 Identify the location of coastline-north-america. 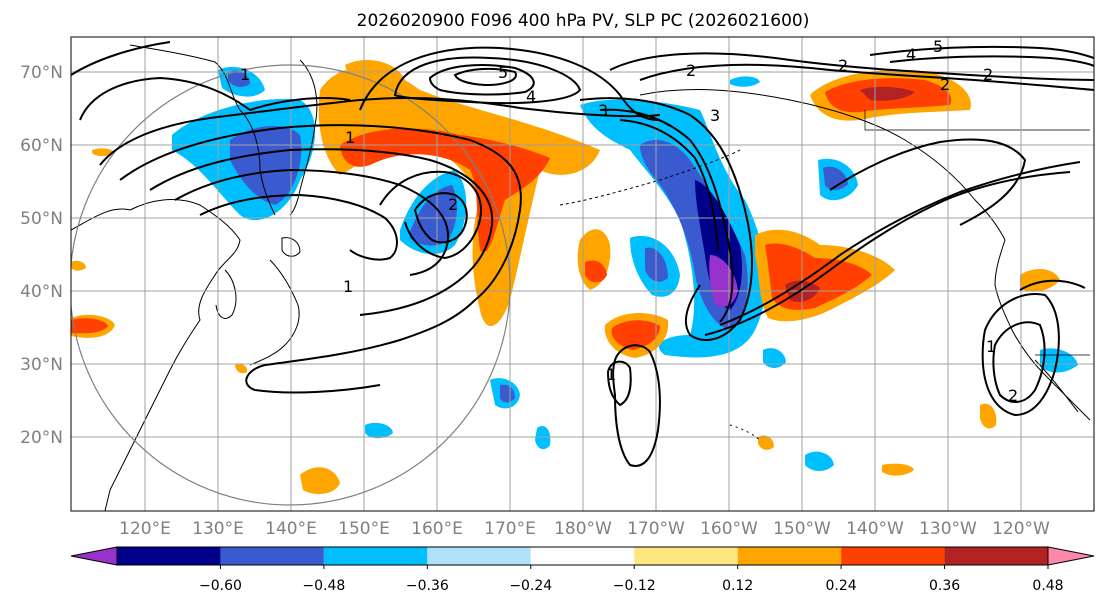
(1042, 330).